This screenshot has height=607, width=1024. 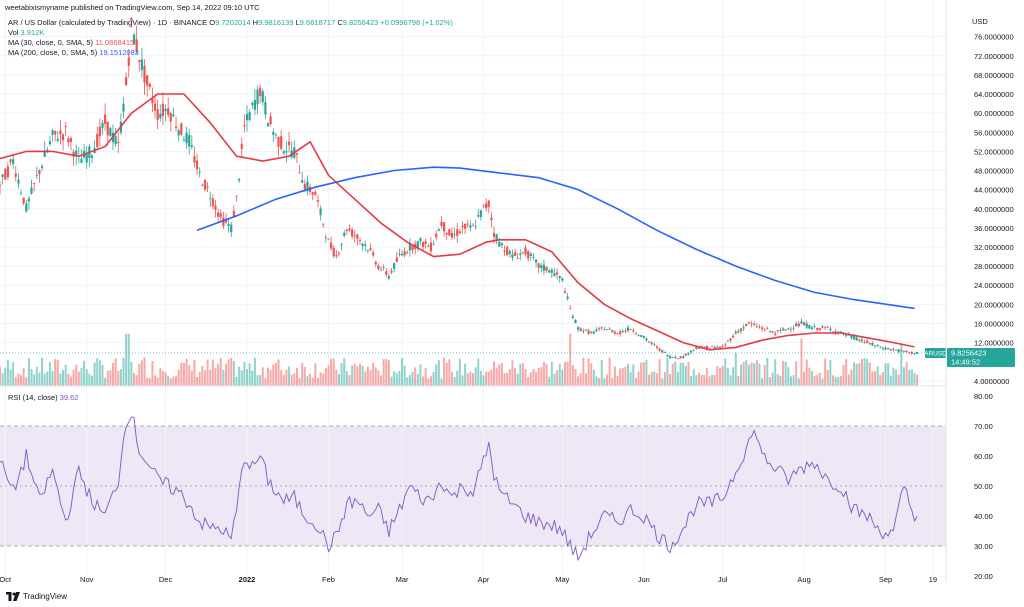 I want to click on price-tick-label: 12.0000000, so click(x=994, y=343).